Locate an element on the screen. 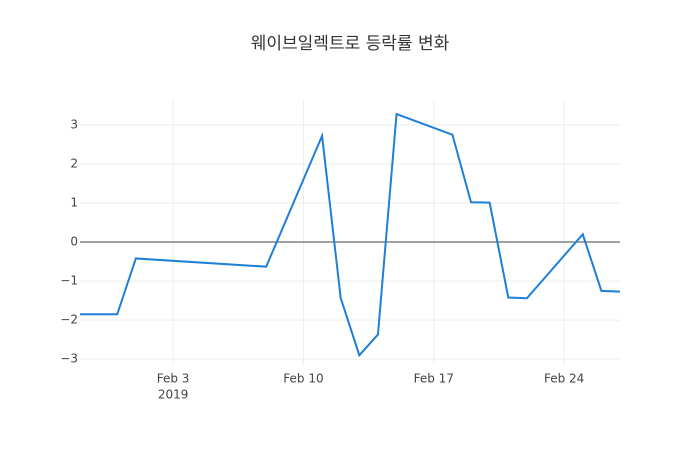 The height and width of the screenshot is (454, 700). x-tick-label: Feb 24 is located at coordinates (564, 379).